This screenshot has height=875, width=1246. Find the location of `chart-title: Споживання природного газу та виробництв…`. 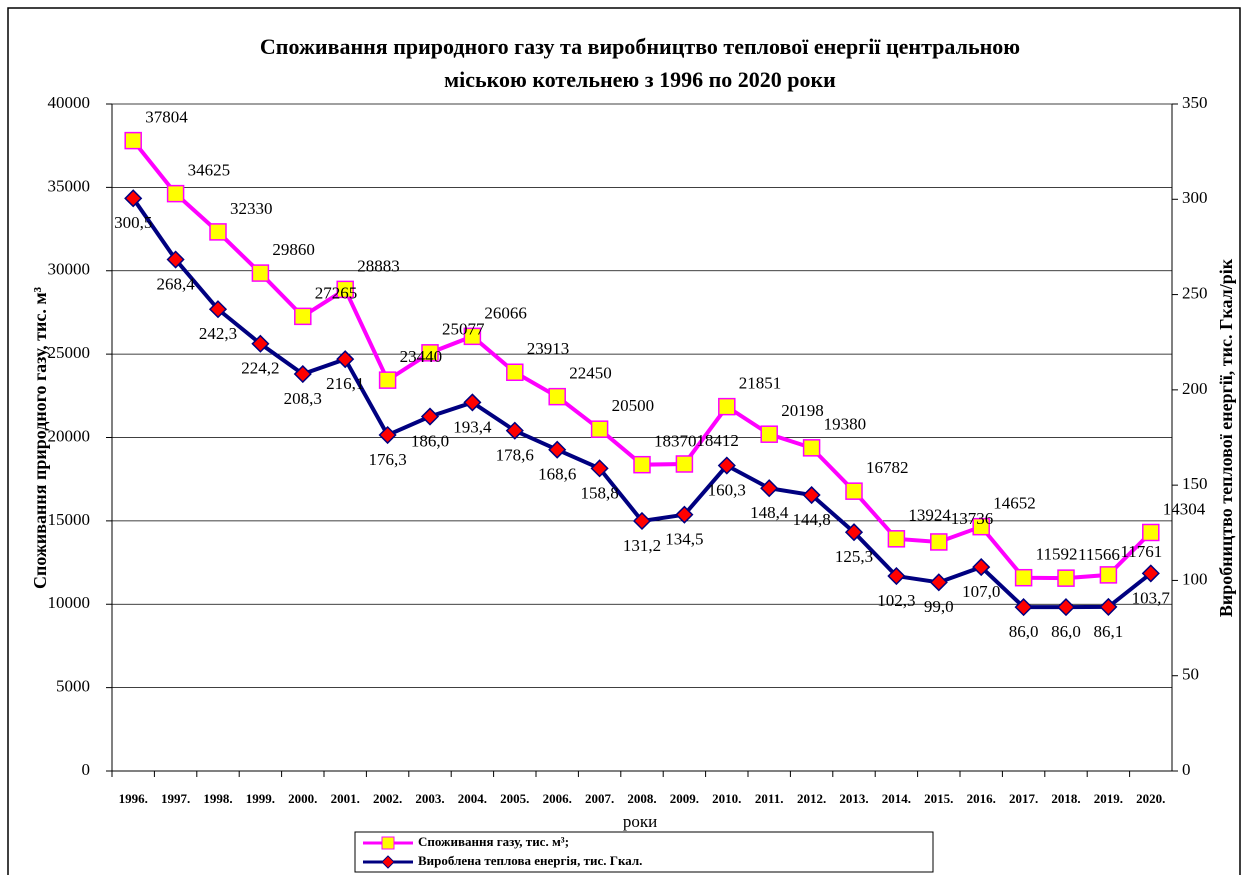

chart-title: Споживання природного газу та виробництв… is located at coordinates (640, 46).